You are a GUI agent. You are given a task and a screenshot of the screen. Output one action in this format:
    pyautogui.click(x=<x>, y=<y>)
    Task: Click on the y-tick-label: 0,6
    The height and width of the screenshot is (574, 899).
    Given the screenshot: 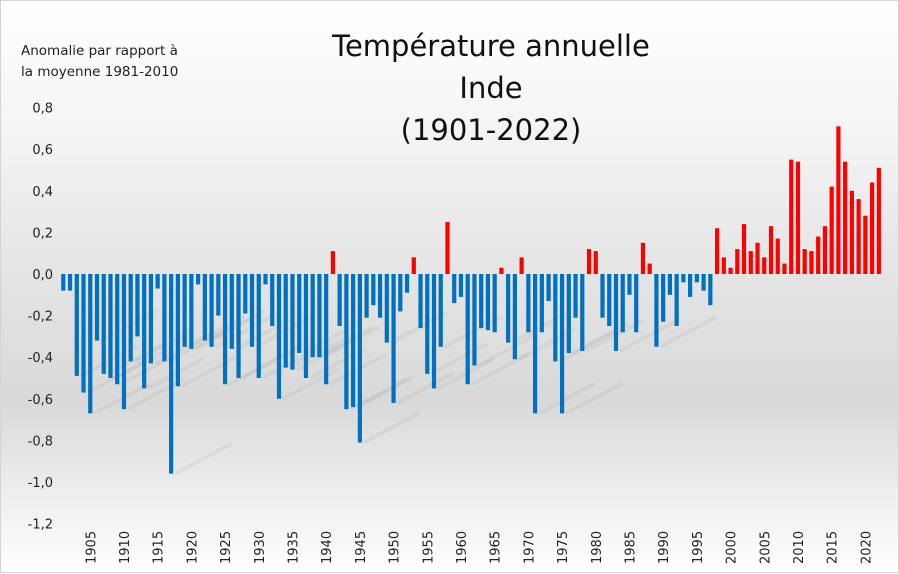 What is the action you would take?
    pyautogui.click(x=42, y=150)
    